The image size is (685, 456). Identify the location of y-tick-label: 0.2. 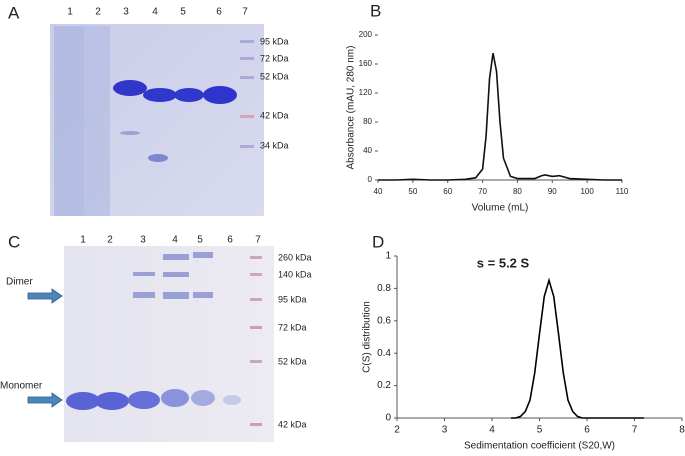
(384, 385).